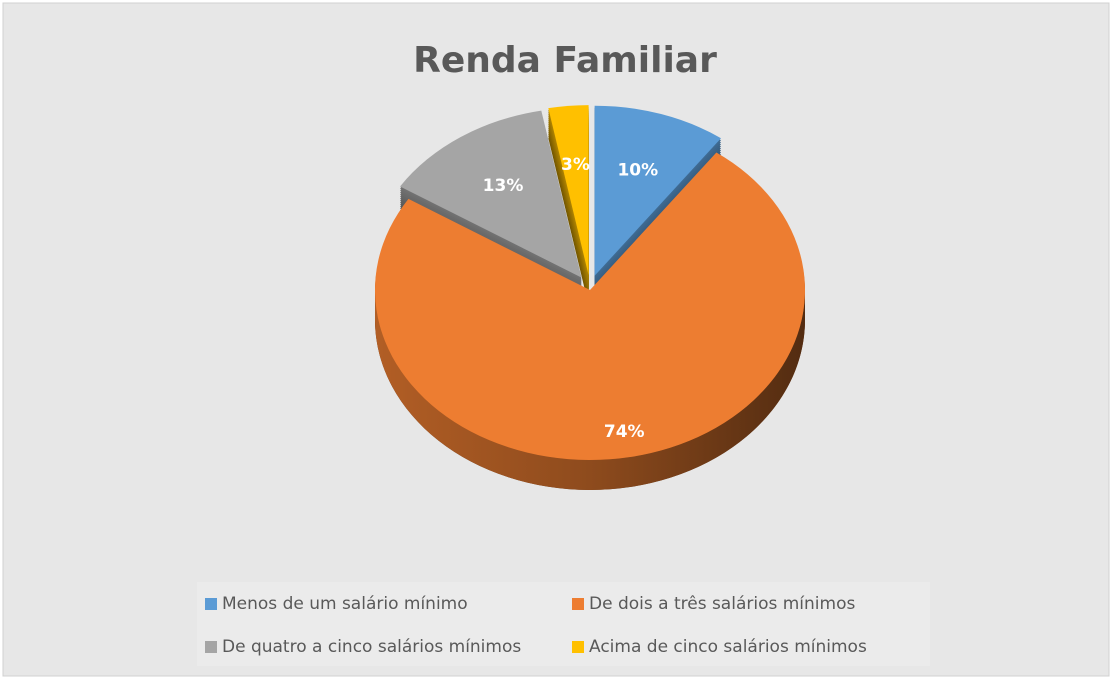  I want to click on chart-title: Renda Familiar, so click(565, 60).